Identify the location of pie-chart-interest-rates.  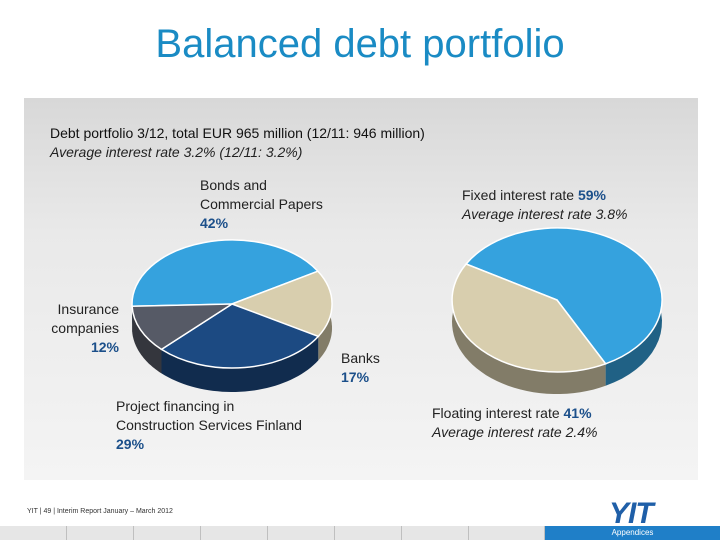
(557, 310).